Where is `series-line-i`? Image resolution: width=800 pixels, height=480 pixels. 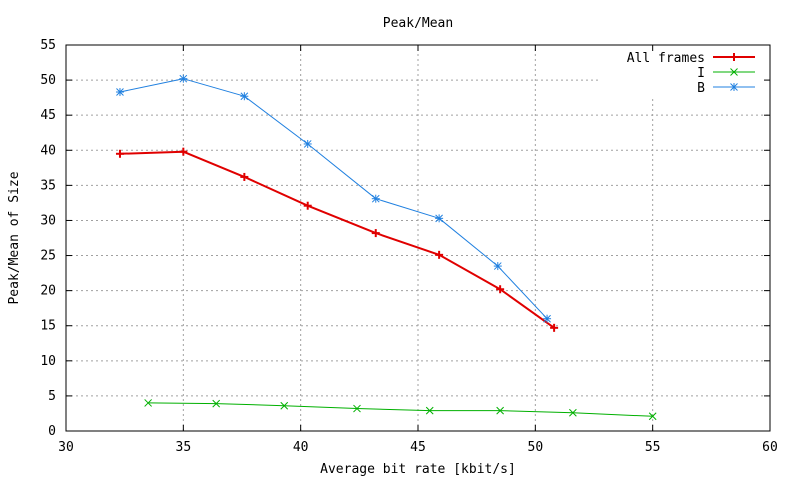
series-line-i is located at coordinates (400, 409).